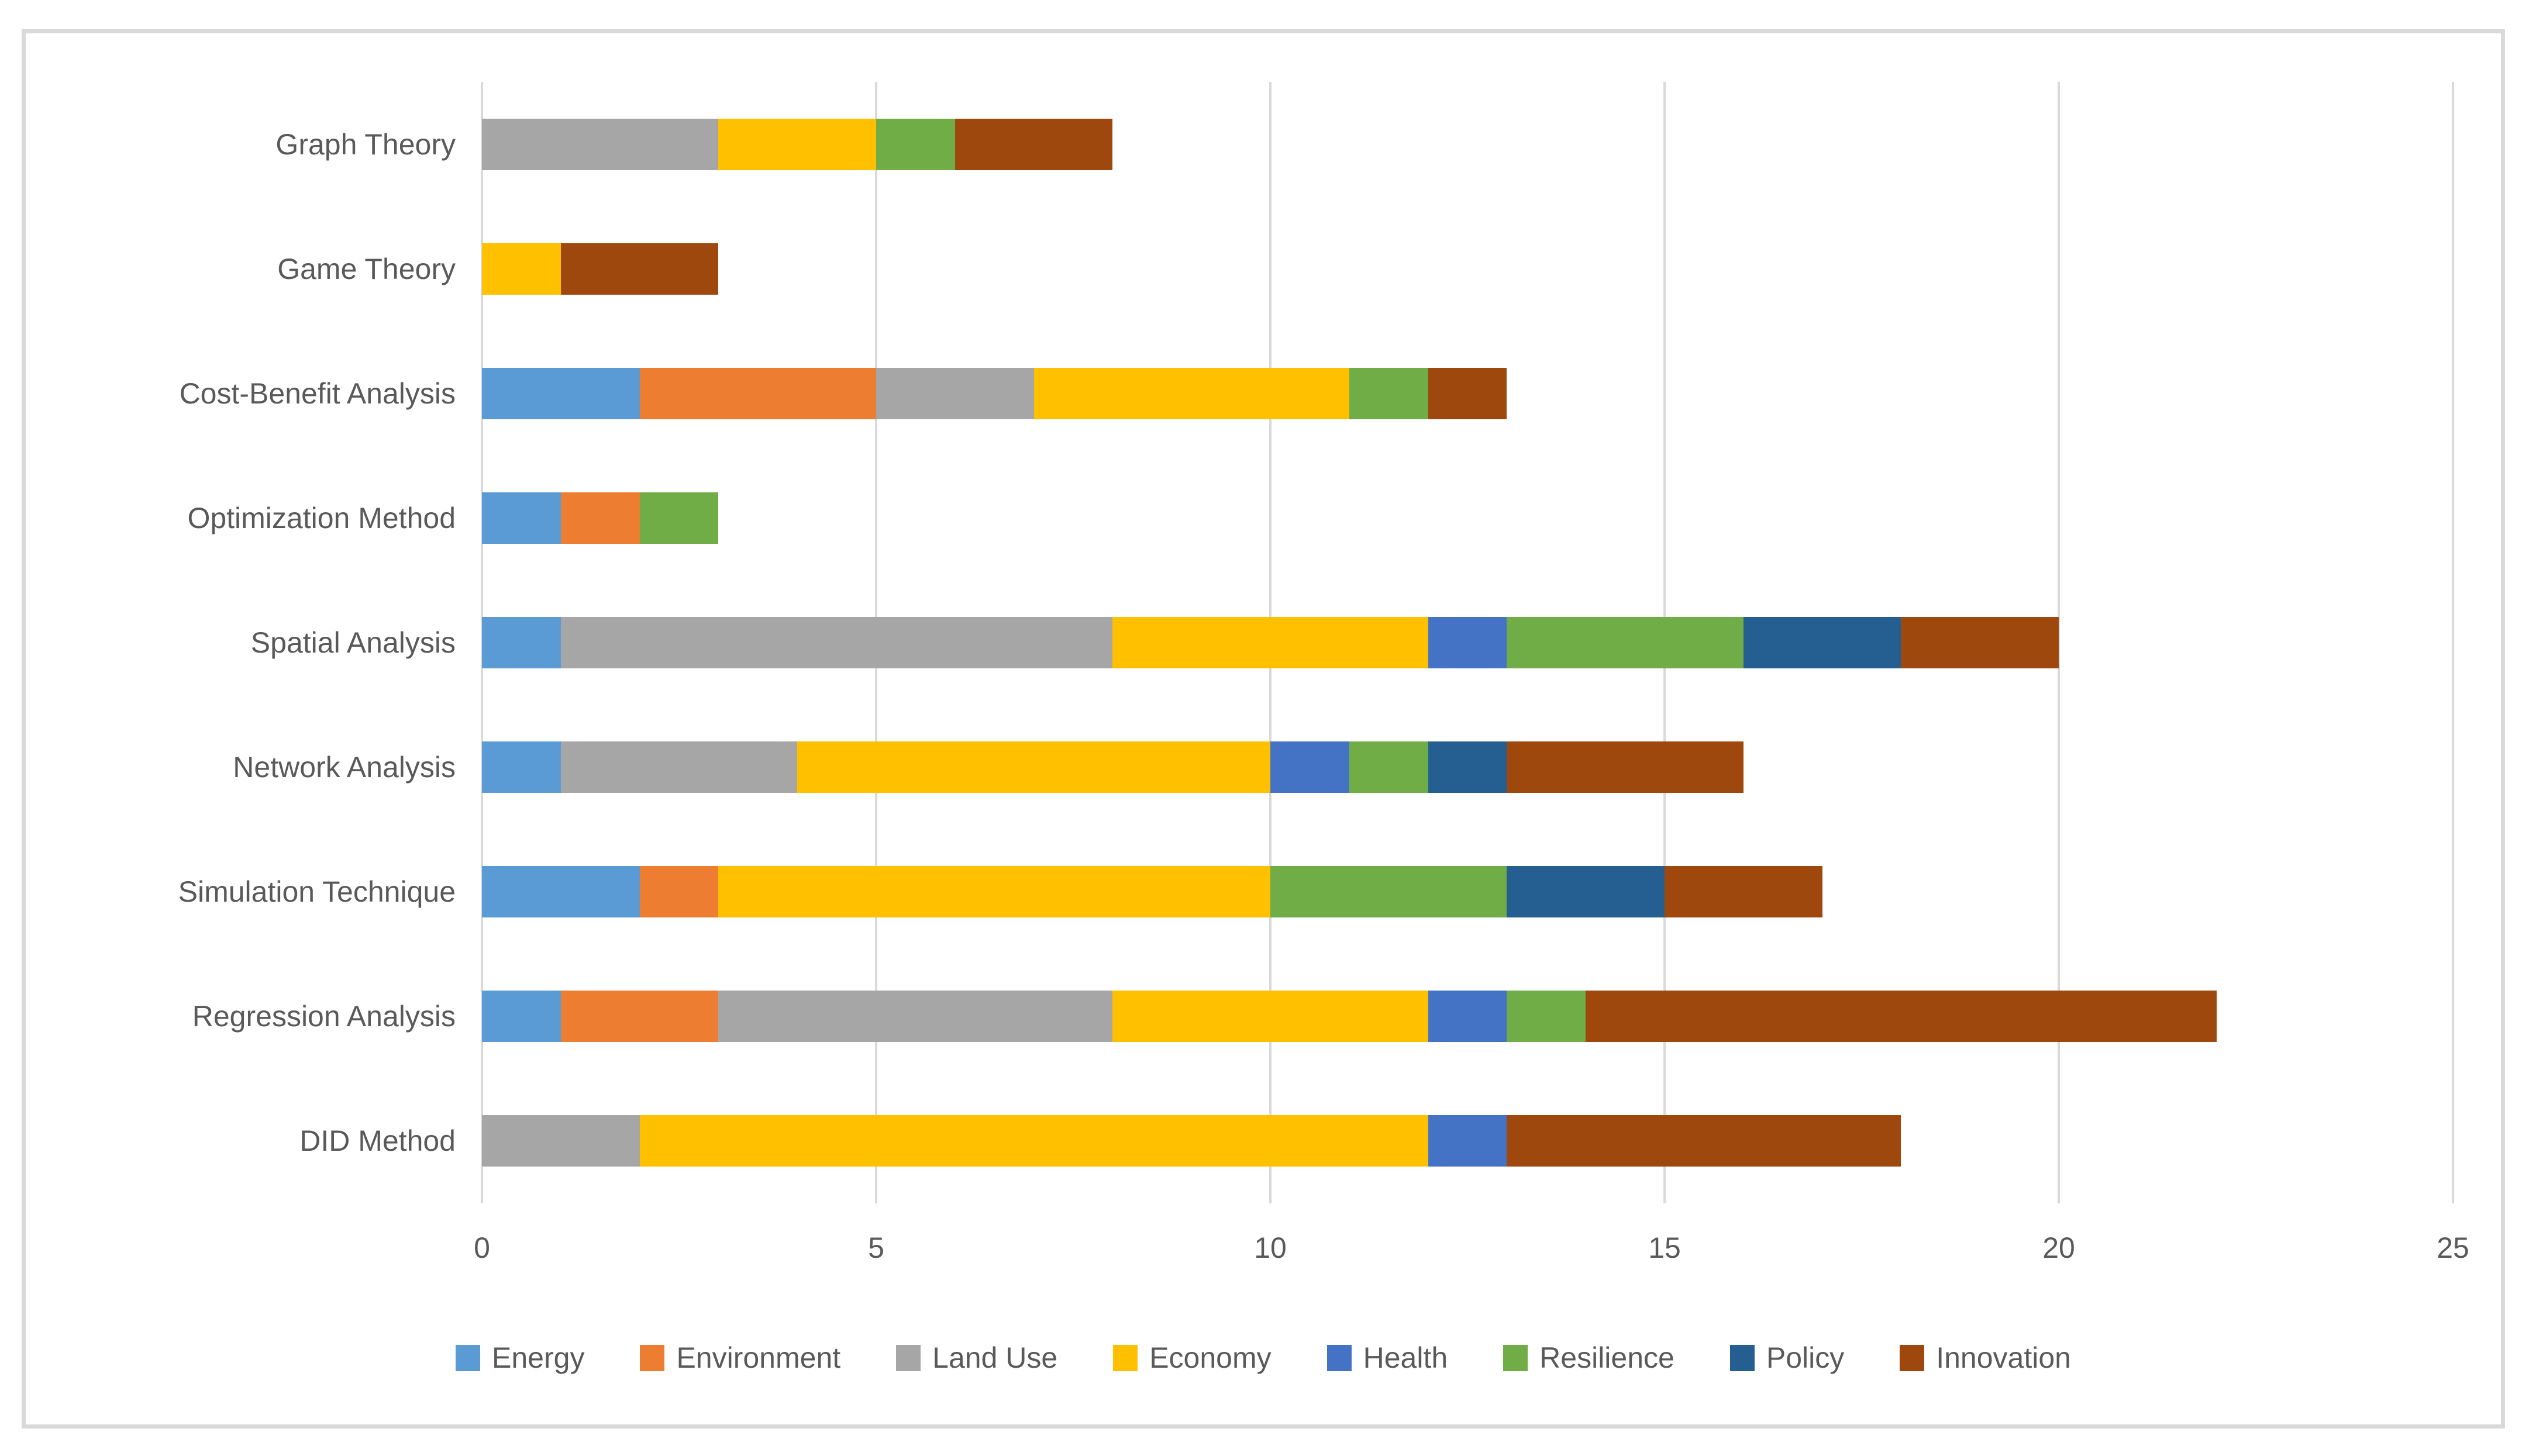 The image size is (2536, 1456). Describe the element at coordinates (1405, 1357) in the screenshot. I see `legend-label: Health` at that location.